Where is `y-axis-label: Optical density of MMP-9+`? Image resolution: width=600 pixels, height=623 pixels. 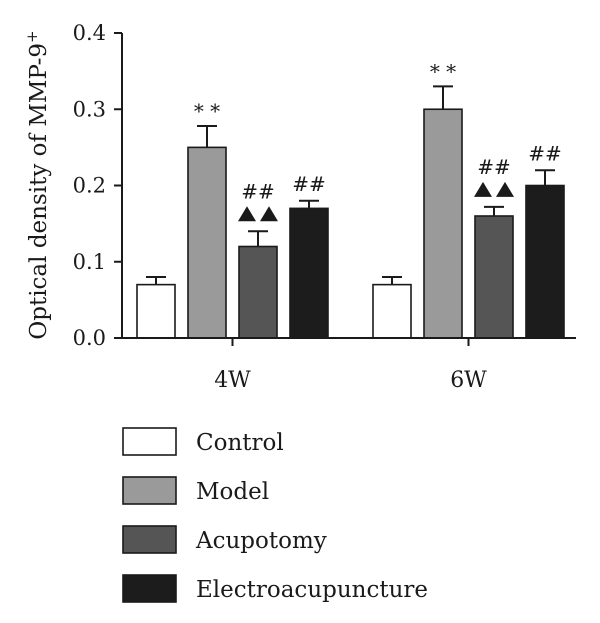
y-axis-label: Optical density of MMP-9+ is located at coordinates (37, 184).